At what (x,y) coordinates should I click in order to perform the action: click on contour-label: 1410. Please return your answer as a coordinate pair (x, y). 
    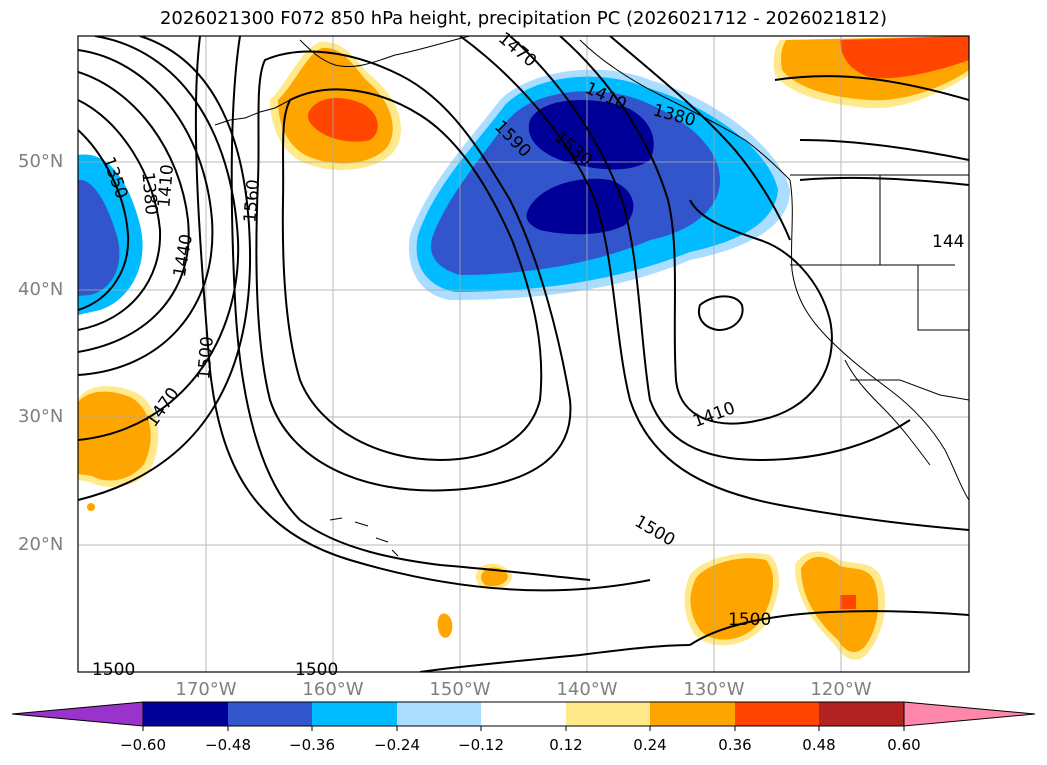
    Looking at the image, I should click on (166, 186).